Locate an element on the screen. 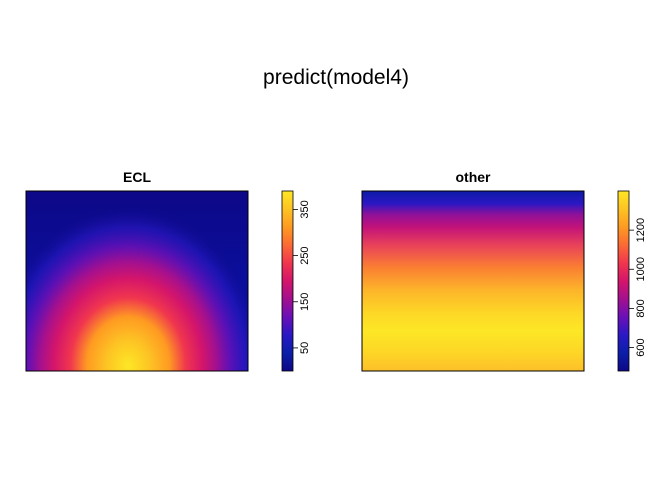 The height and width of the screenshot is (485, 672). other-tick-label: 1200 is located at coordinates (641, 230).